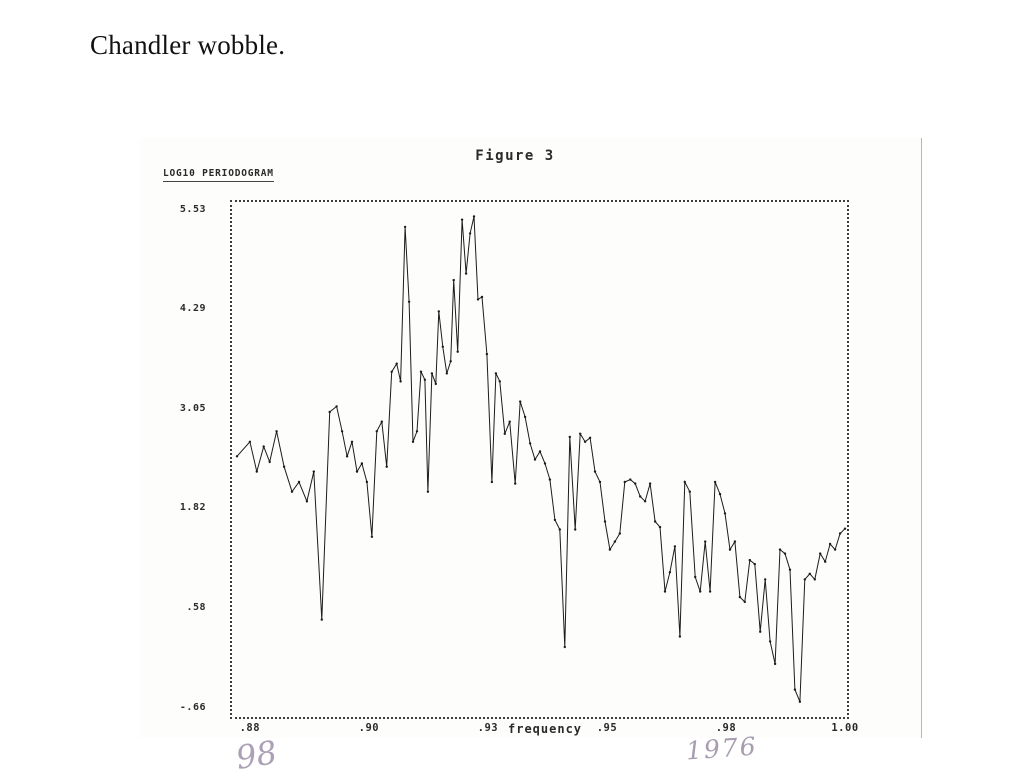  I want to click on x-tick-label: .98, so click(726, 728).